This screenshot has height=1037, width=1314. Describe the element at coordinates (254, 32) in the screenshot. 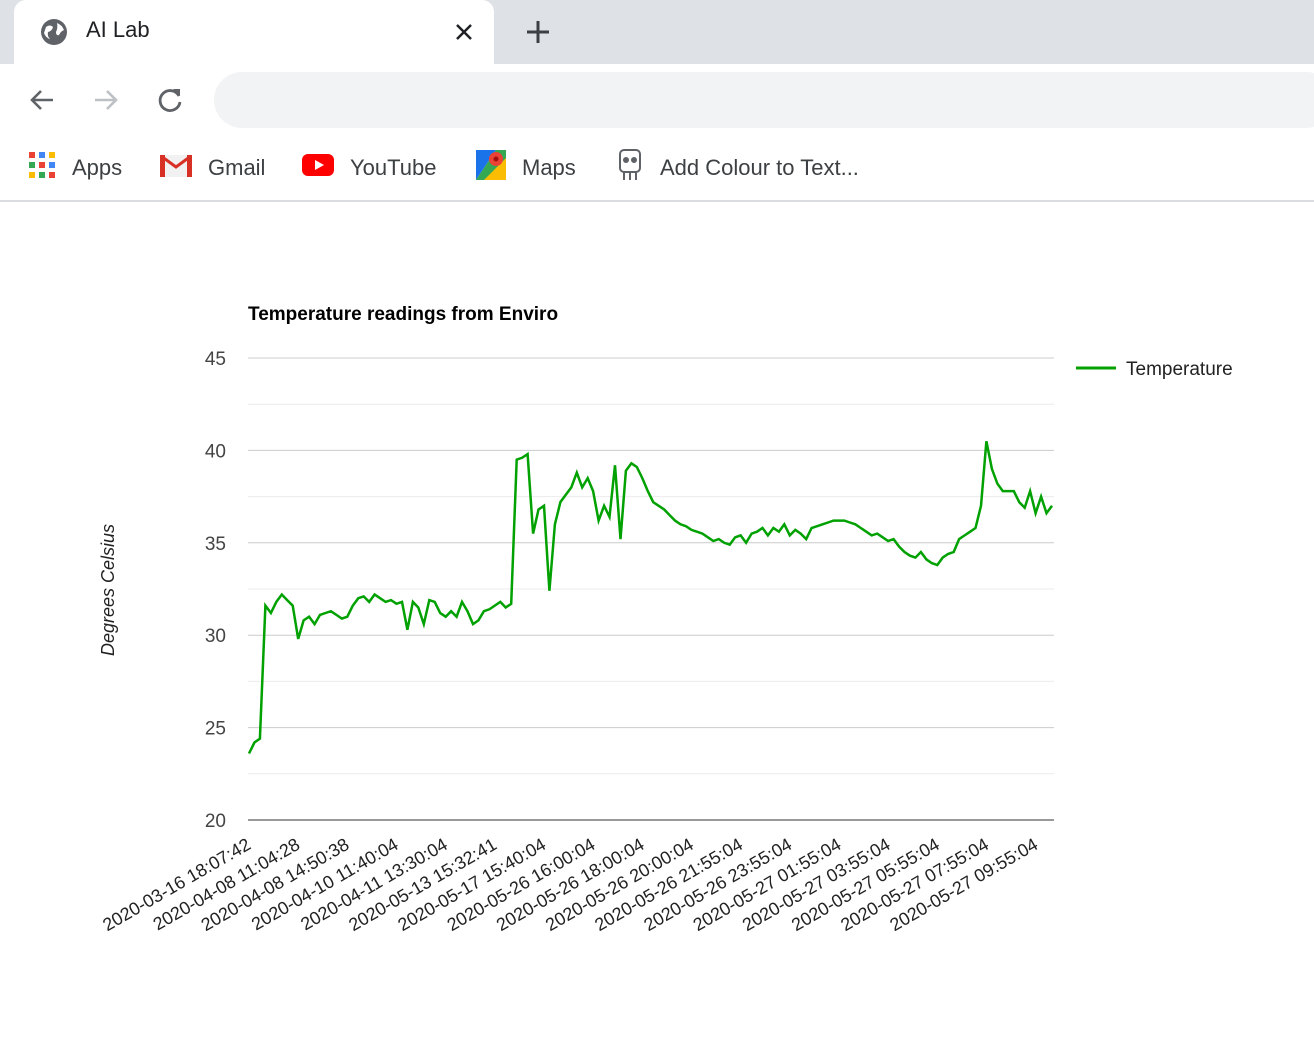

I see `tab-active: AI Lab` at that location.